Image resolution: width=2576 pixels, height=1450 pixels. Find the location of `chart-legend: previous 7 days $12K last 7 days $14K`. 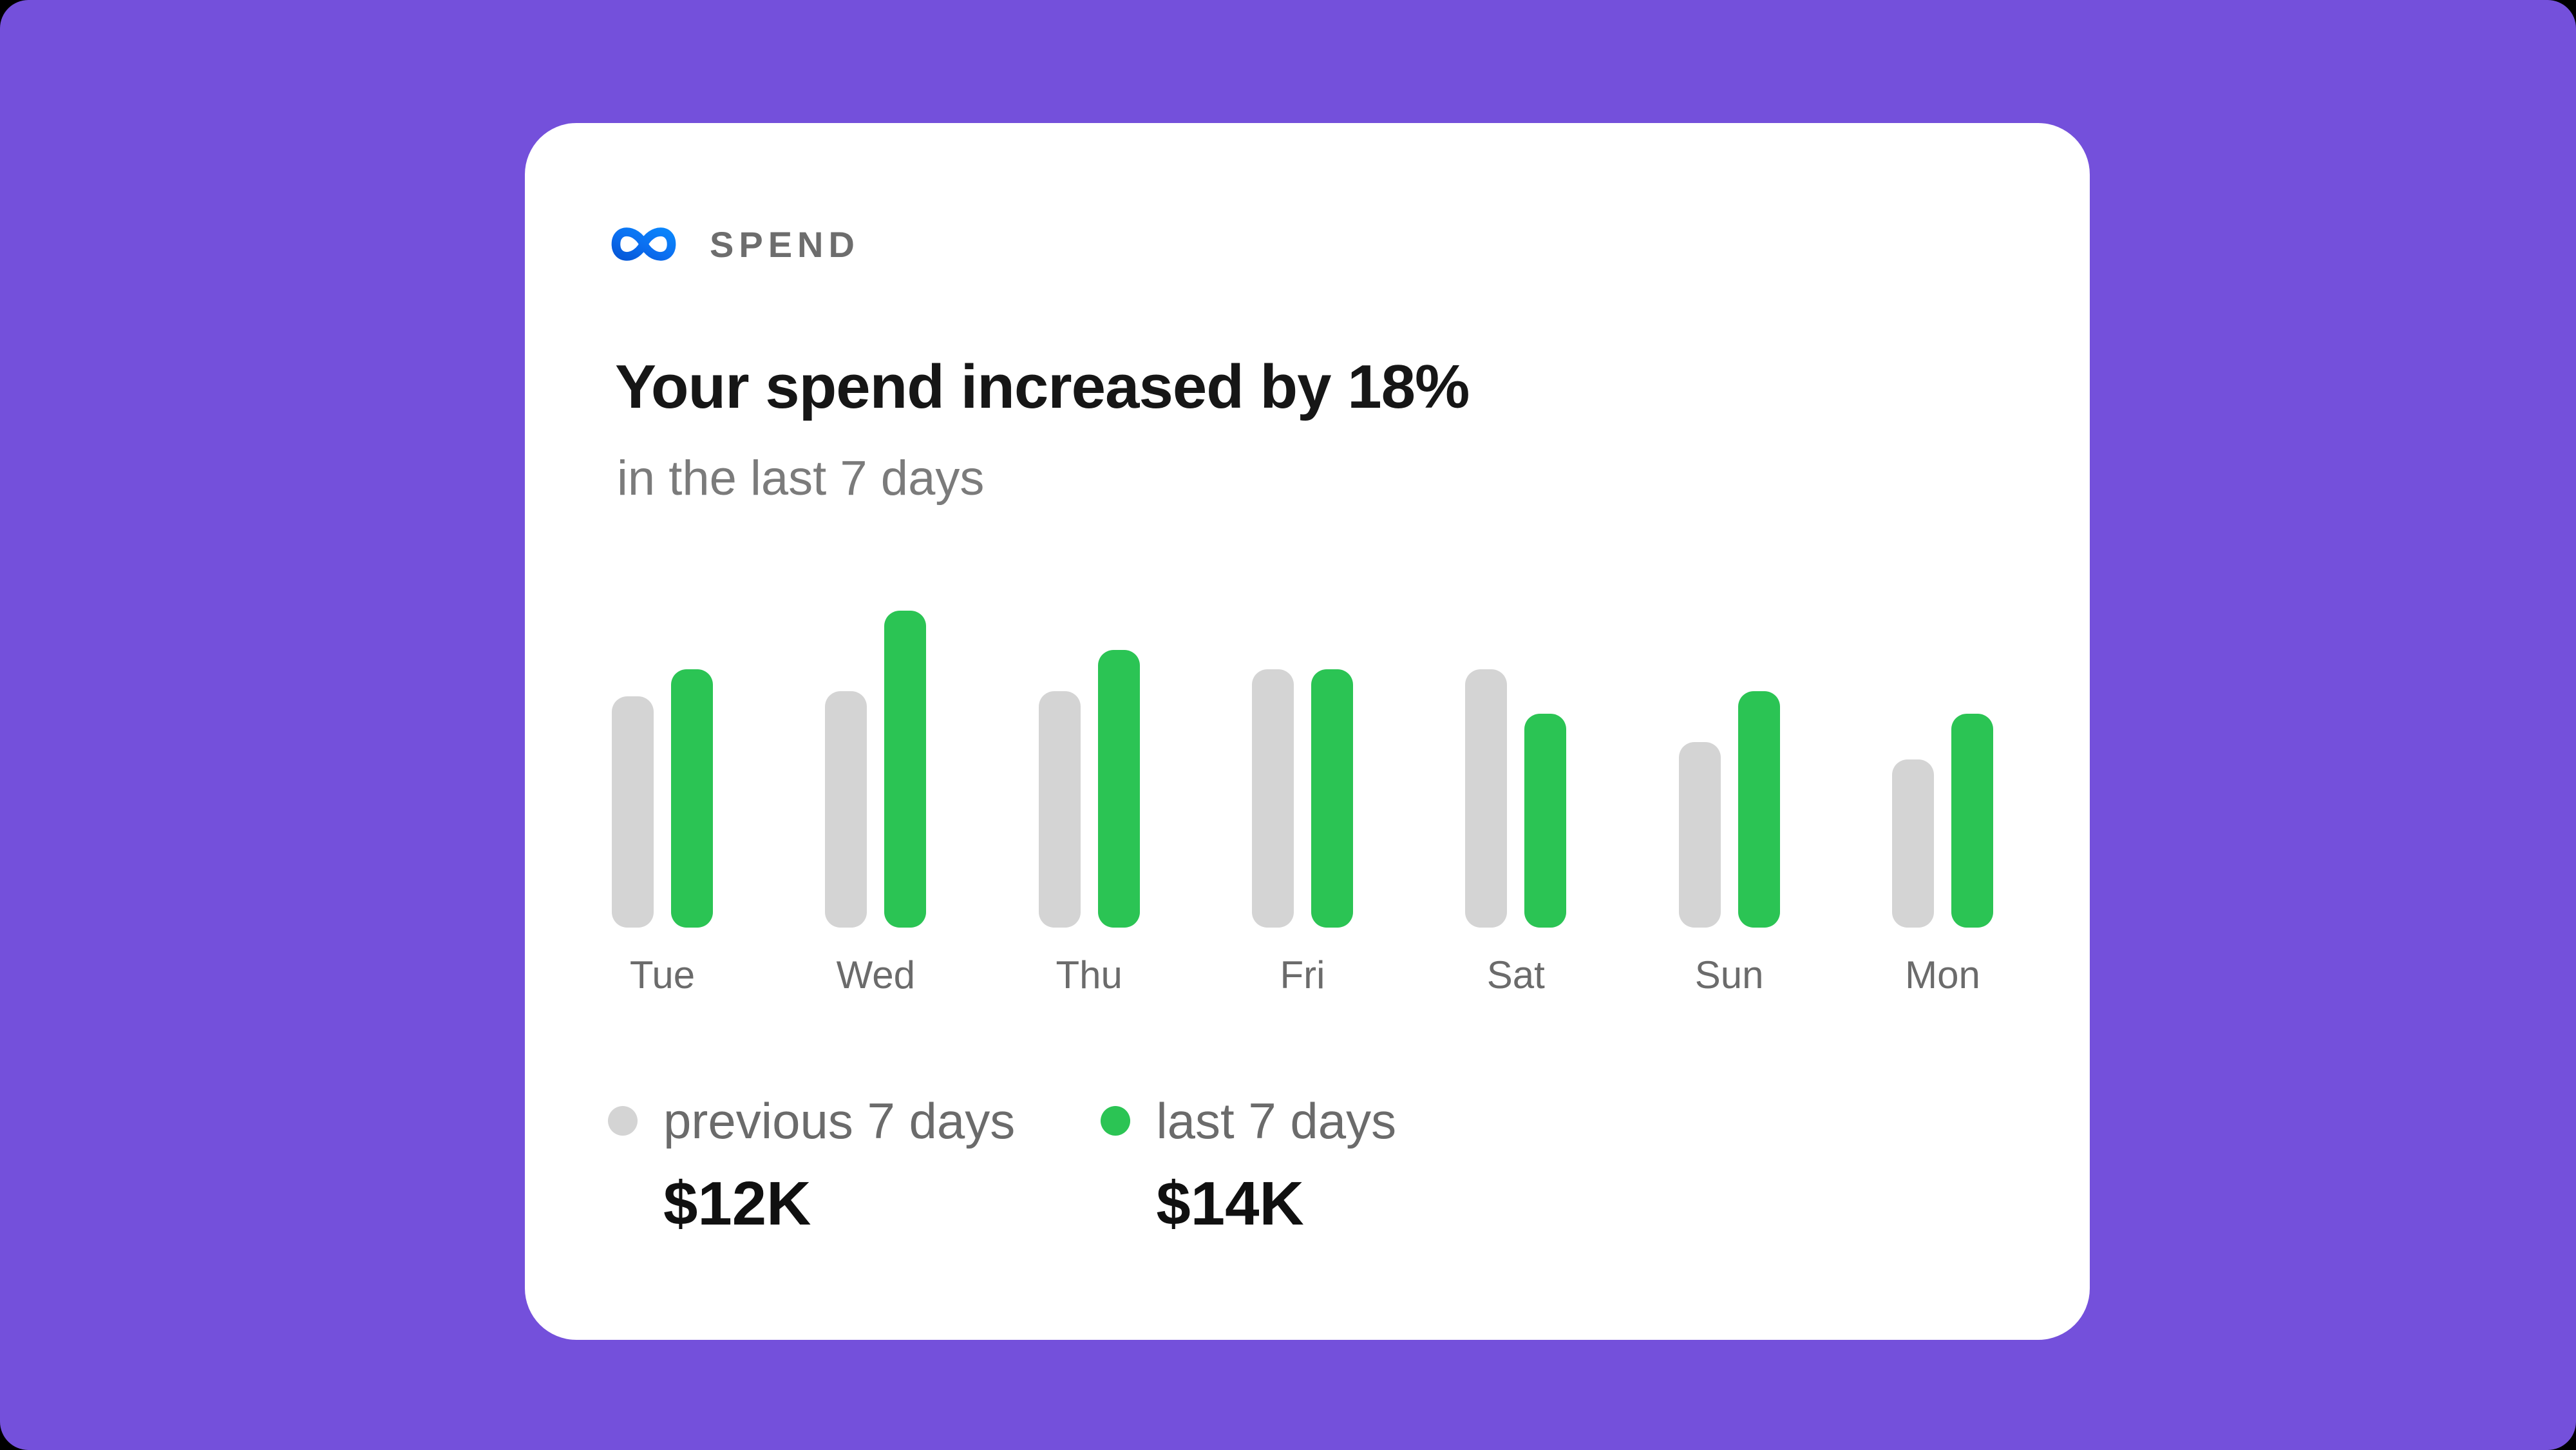

chart-legend: previous 7 days $12K last 7 days $14K is located at coordinates (1002, 1164).